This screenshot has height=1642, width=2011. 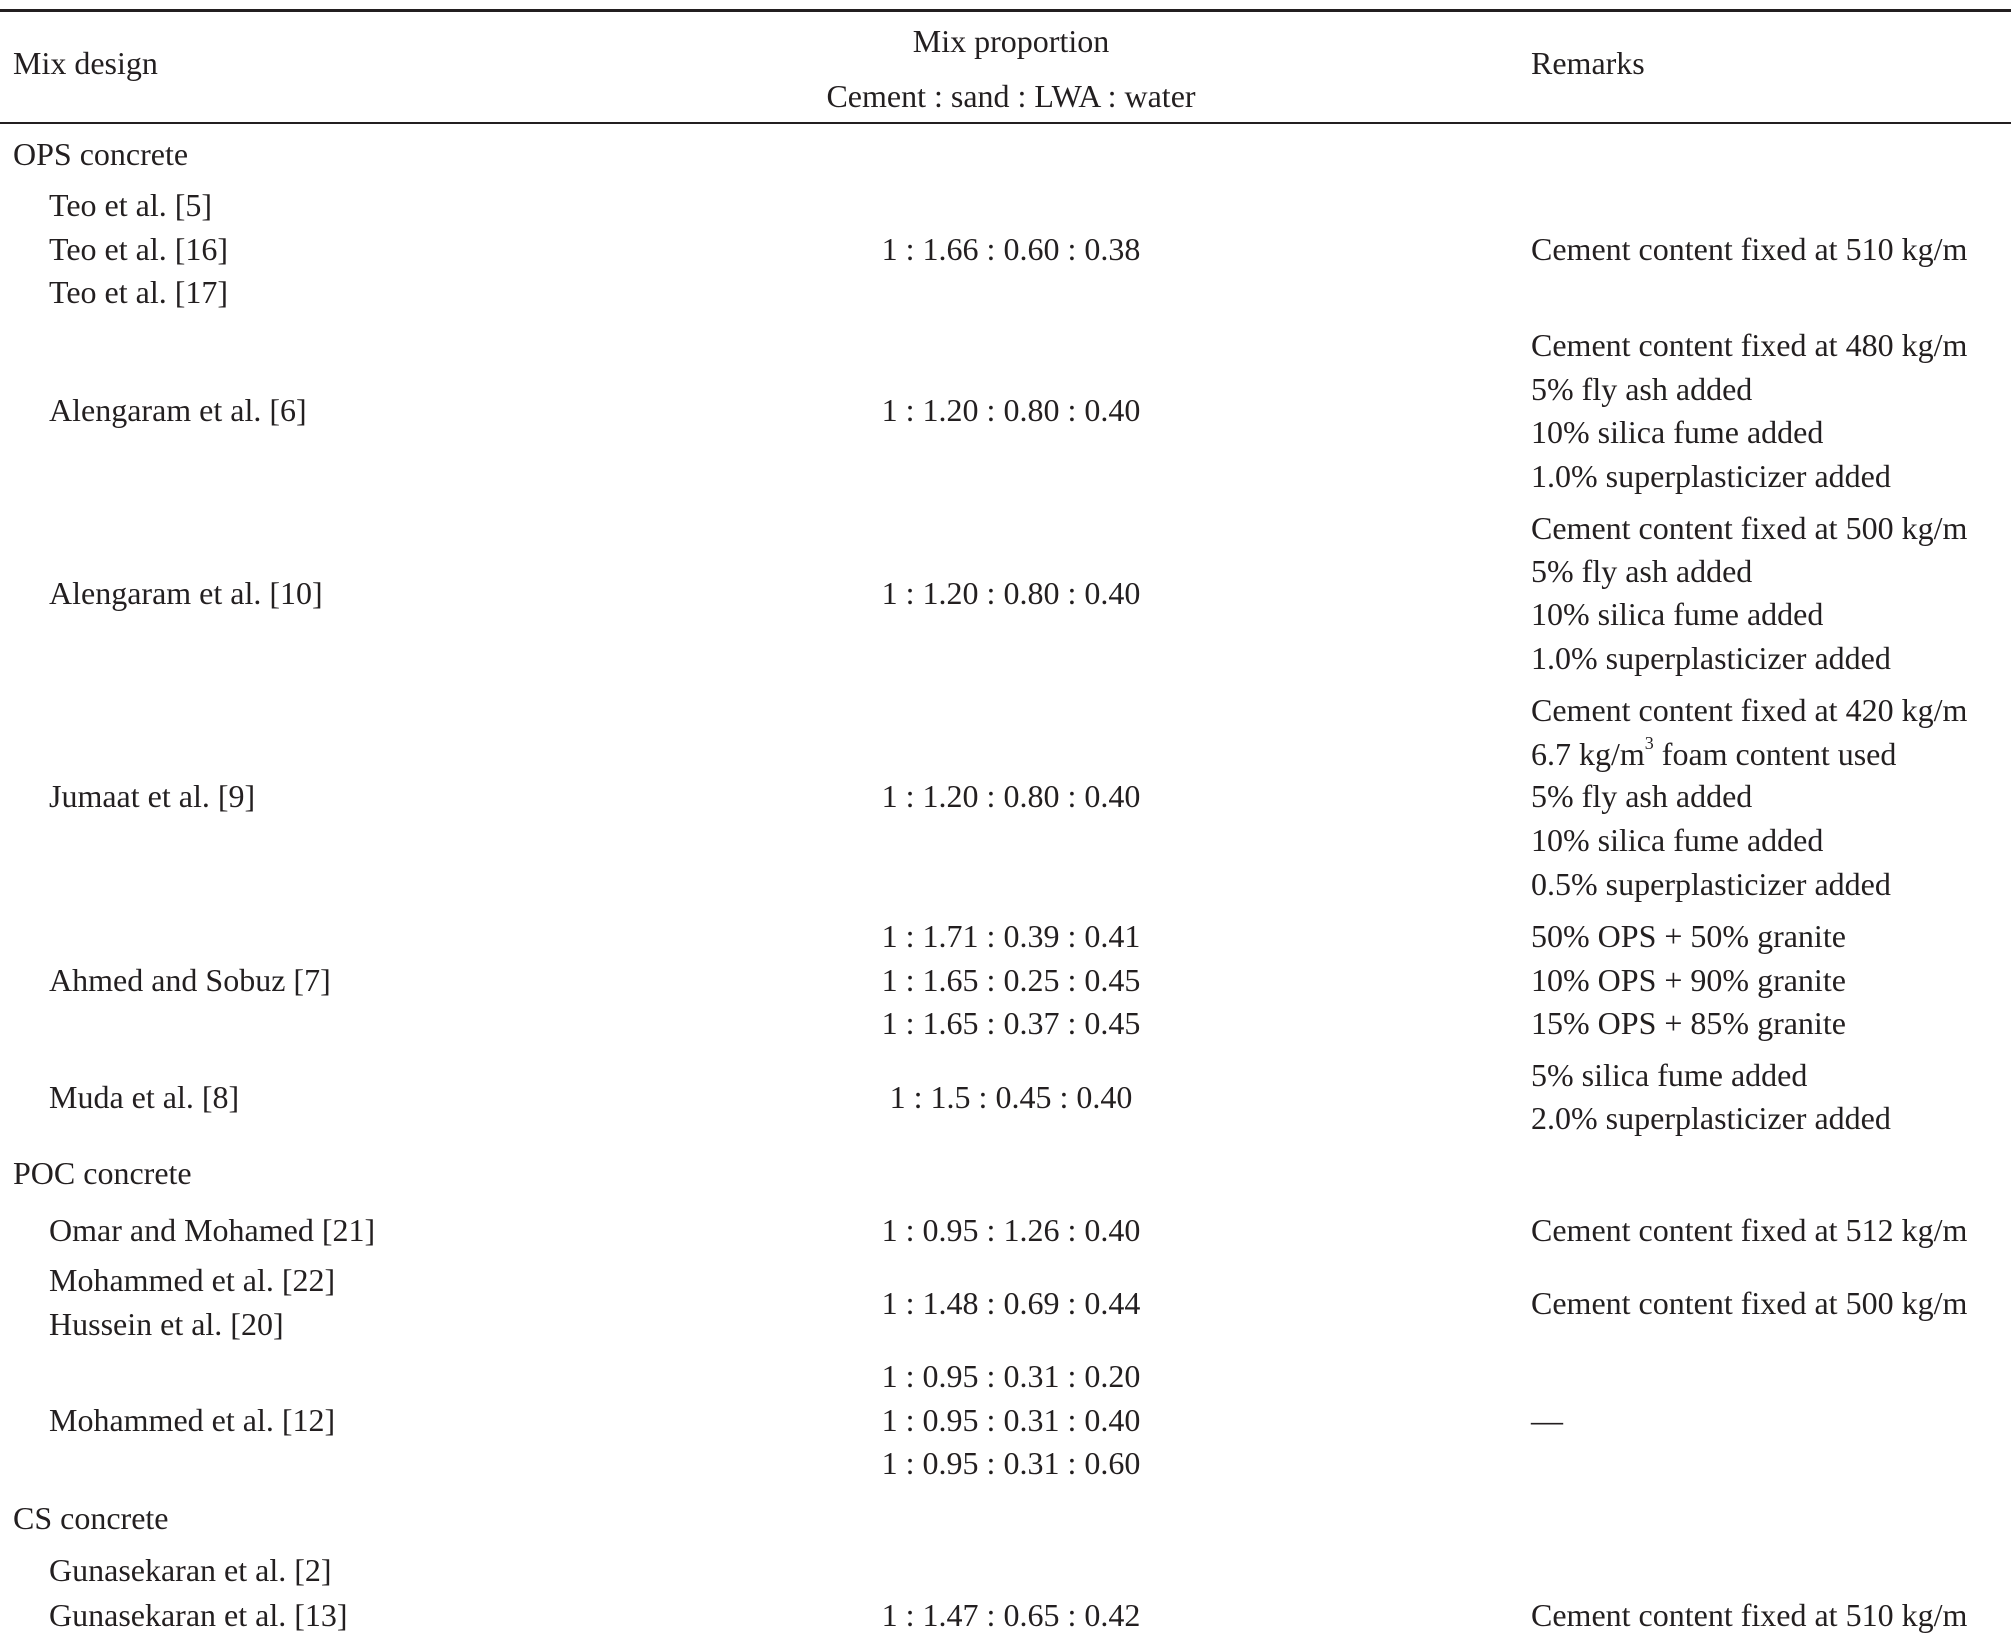 I want to click on proportion: 1 : 0.95 : 0.31 : 0.20, so click(x=1011, y=1376).